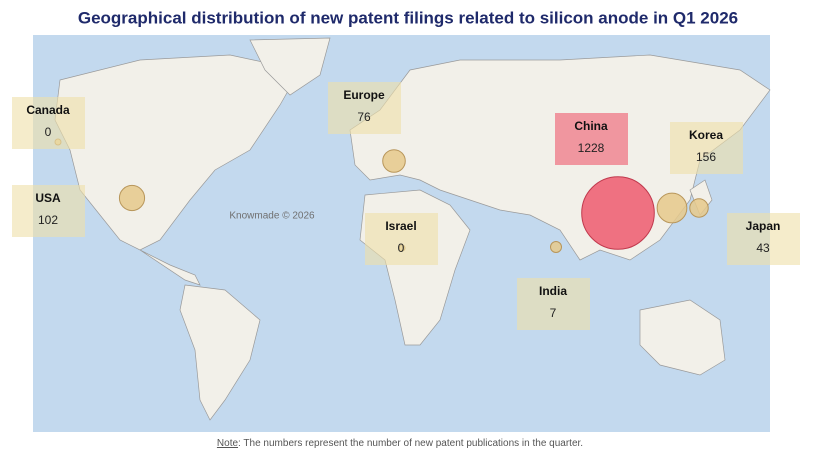 This screenshot has width=816, height=463. What do you see at coordinates (48, 220) in the screenshot?
I see `region-value: 102` at bounding box center [48, 220].